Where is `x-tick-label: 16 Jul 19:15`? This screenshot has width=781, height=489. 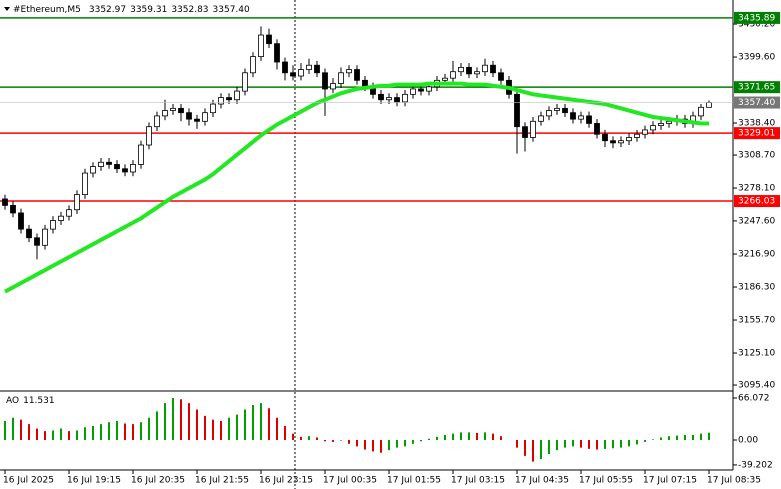 x-tick-label: 16 Jul 19:15 is located at coordinates (94, 481).